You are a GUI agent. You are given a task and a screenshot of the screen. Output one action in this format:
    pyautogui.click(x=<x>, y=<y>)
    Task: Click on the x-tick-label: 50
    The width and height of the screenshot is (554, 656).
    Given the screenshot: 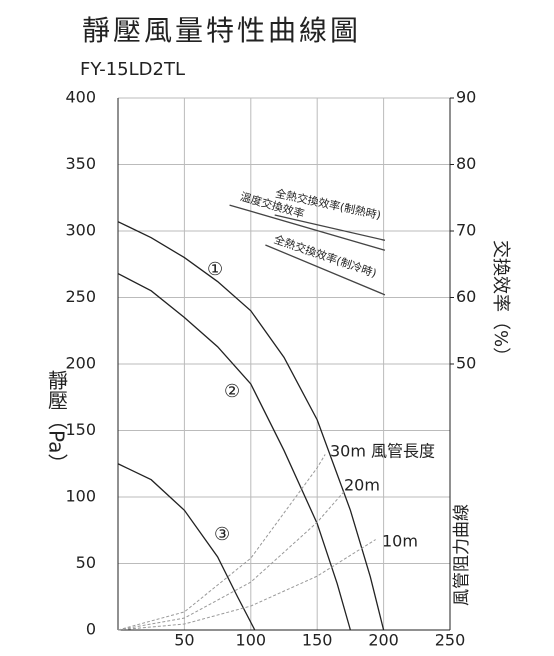 What is the action you would take?
    pyautogui.click(x=184, y=640)
    